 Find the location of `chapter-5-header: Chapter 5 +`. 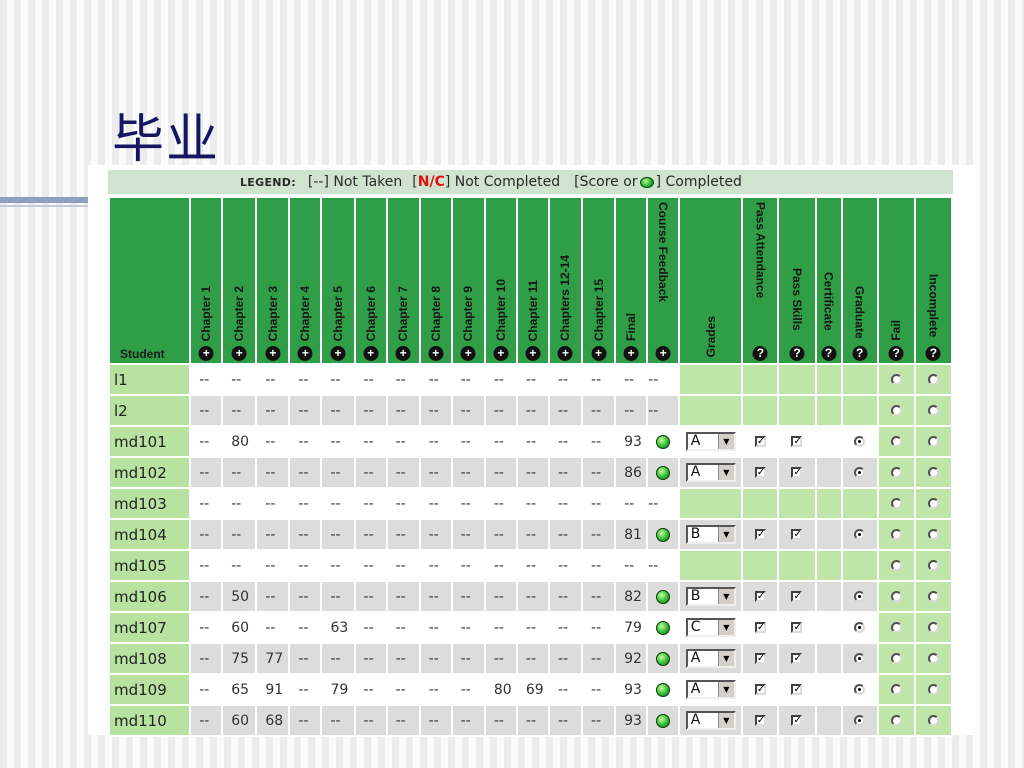

chapter-5-header: Chapter 5 + is located at coordinates (338, 280).